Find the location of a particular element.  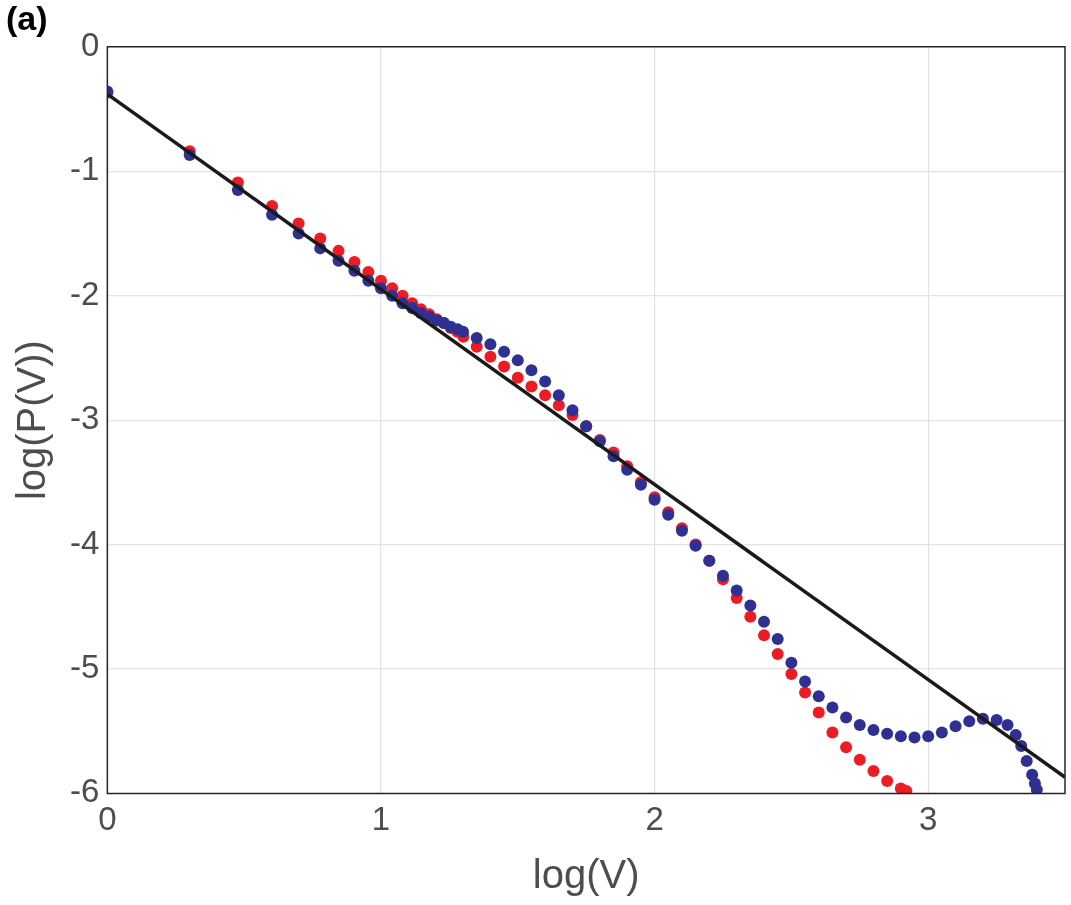

x-tick-label: 1 is located at coordinates (381, 819).